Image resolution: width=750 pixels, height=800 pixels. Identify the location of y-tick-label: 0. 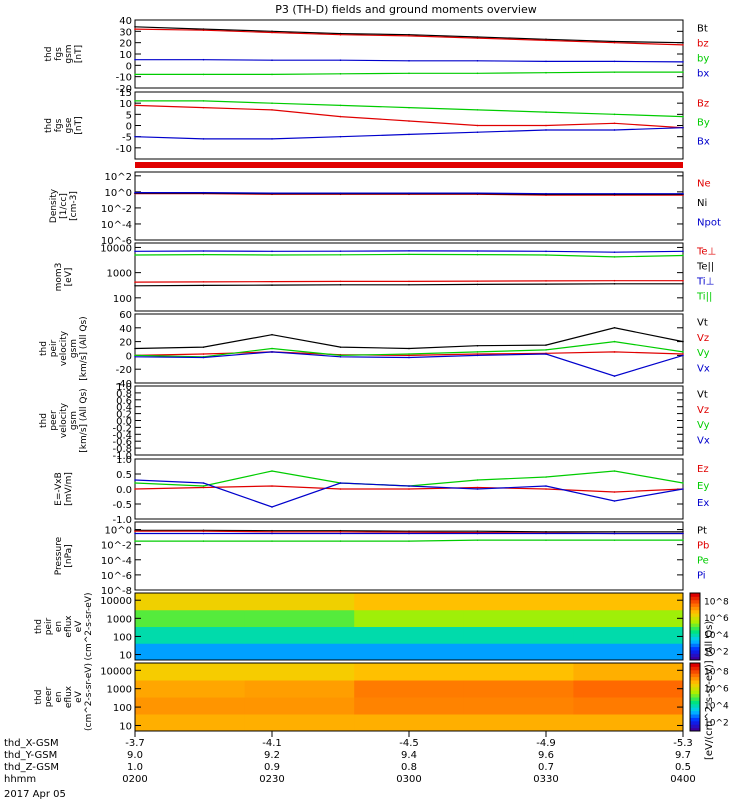
(129, 356).